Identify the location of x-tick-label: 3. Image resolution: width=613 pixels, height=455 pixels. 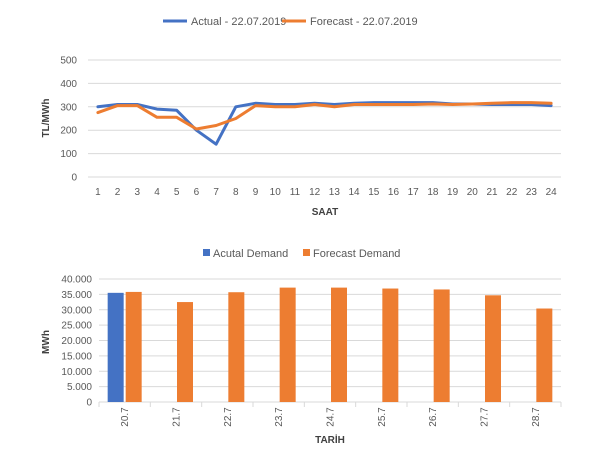
(137, 192).